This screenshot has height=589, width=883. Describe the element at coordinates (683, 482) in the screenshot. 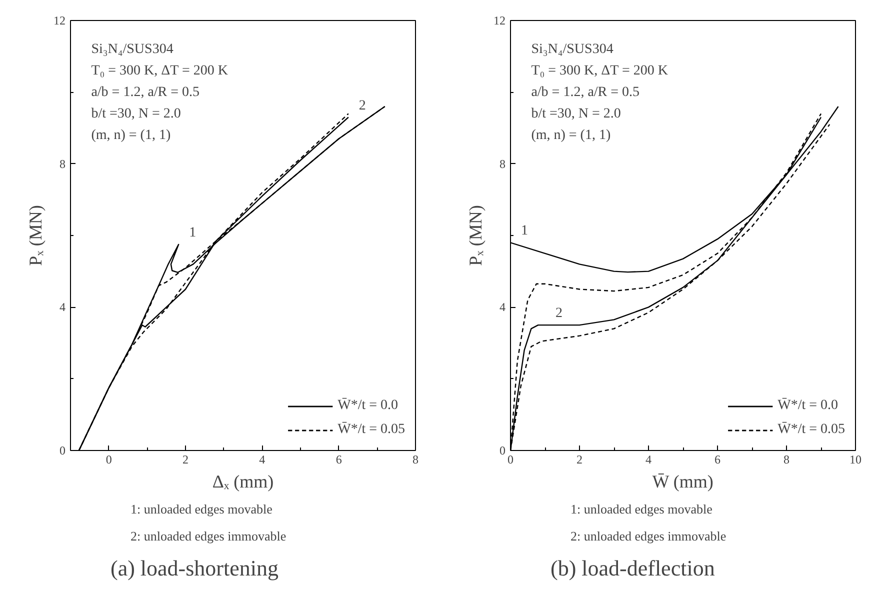

I see `x-axis-title: W̄ (mm)` at that location.